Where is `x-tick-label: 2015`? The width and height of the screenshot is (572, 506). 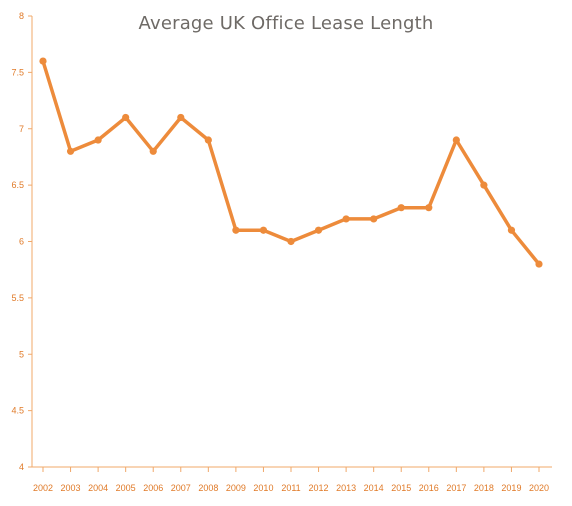
x-tick-label: 2015 is located at coordinates (401, 488).